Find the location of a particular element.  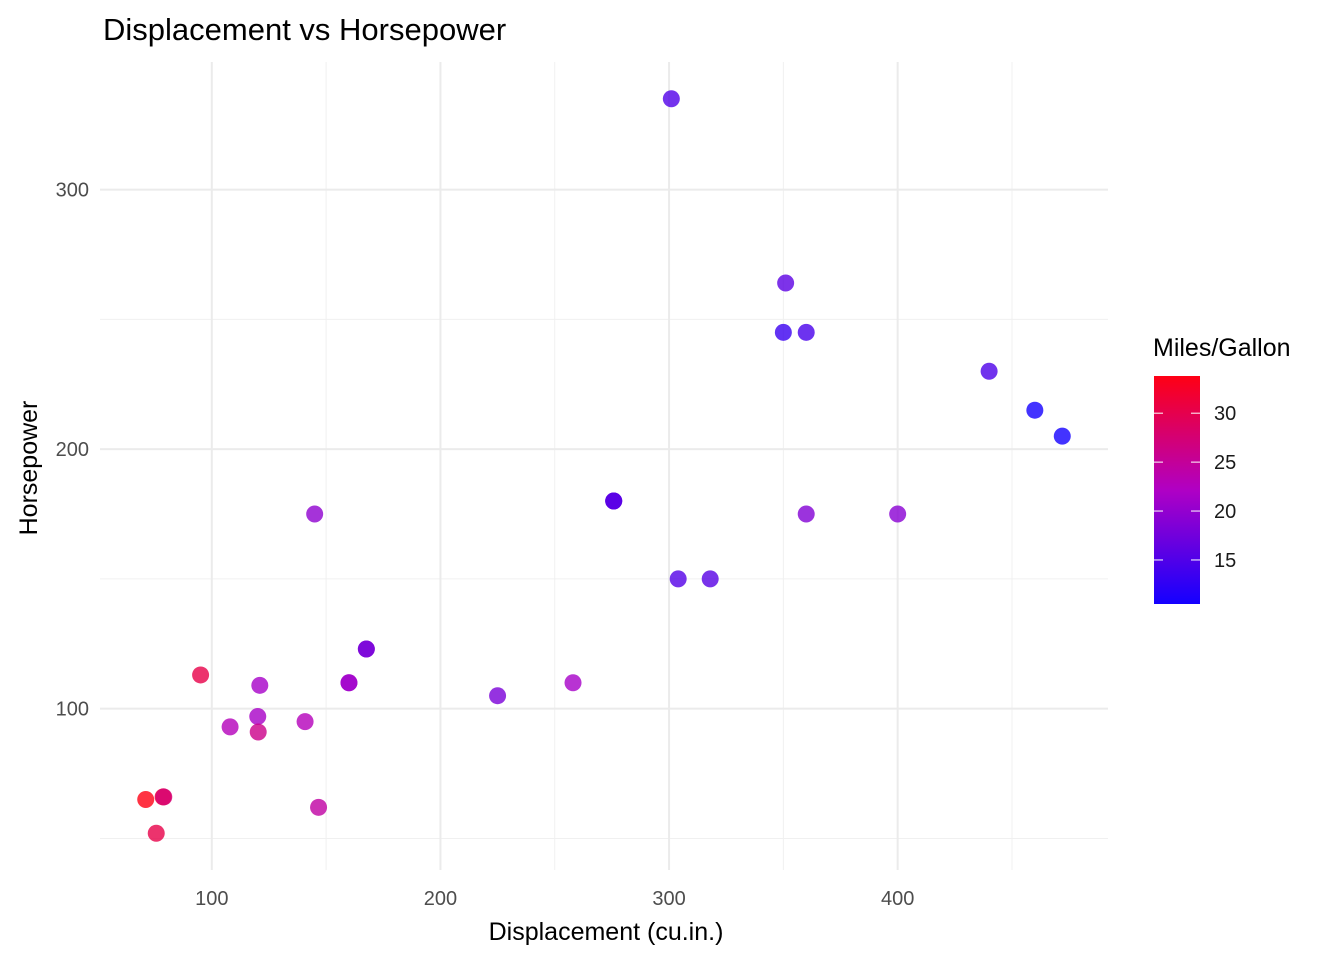

colorbar is located at coordinates (1177, 490).